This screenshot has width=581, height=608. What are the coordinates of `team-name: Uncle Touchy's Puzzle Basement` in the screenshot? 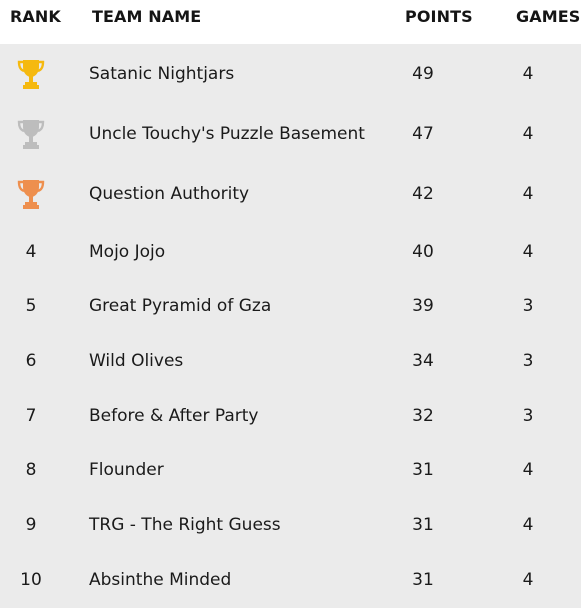 It's located at (227, 134).